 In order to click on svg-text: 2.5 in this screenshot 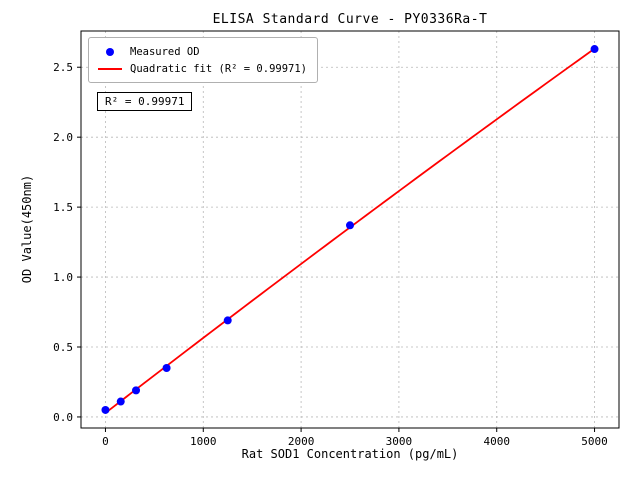, I will do `click(63, 67)`.